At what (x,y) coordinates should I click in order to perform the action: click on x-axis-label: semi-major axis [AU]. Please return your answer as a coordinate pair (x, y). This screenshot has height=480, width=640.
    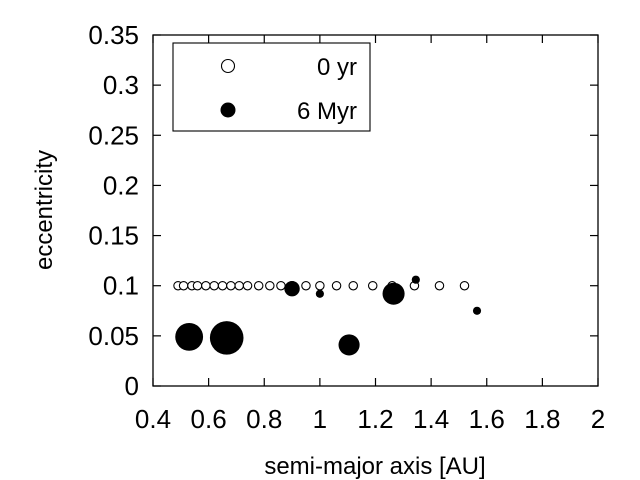
    Looking at the image, I should click on (374, 466).